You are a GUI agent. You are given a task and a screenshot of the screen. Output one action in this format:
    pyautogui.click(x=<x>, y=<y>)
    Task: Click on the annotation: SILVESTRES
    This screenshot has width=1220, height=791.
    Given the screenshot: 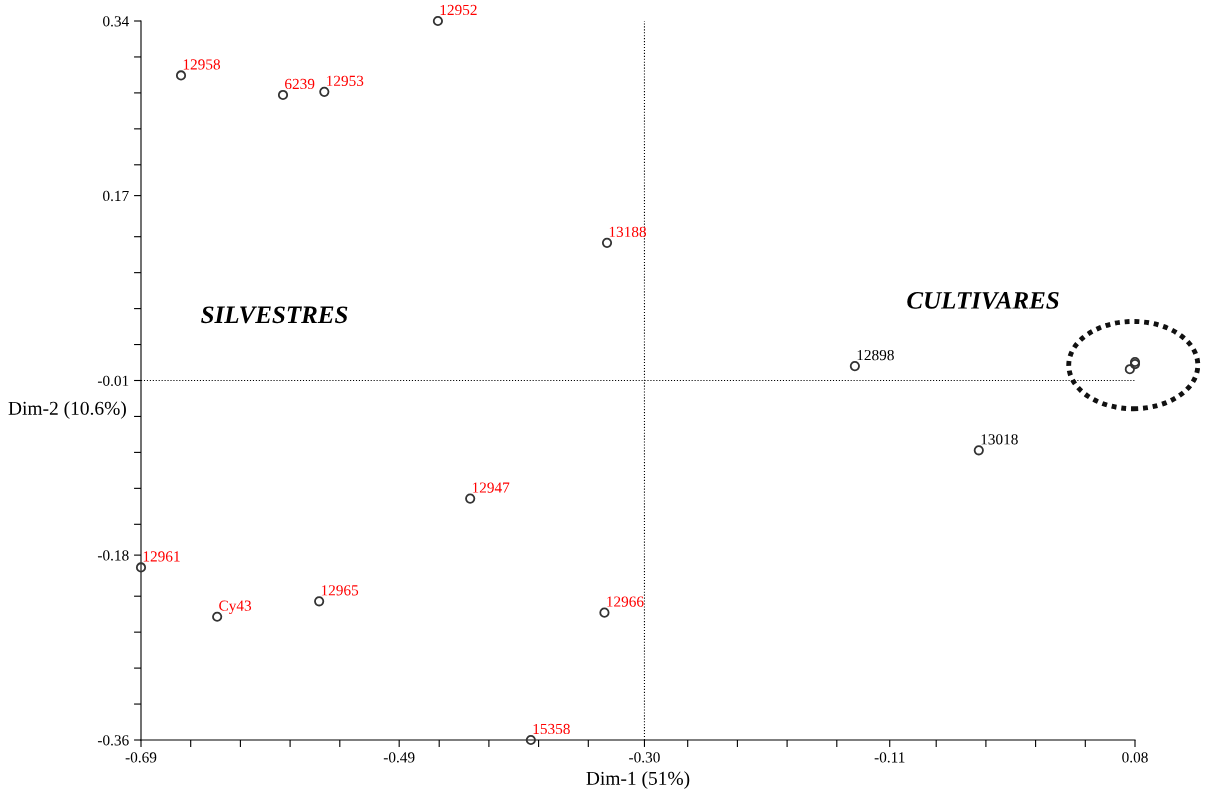 What is the action you would take?
    pyautogui.click(x=274, y=315)
    